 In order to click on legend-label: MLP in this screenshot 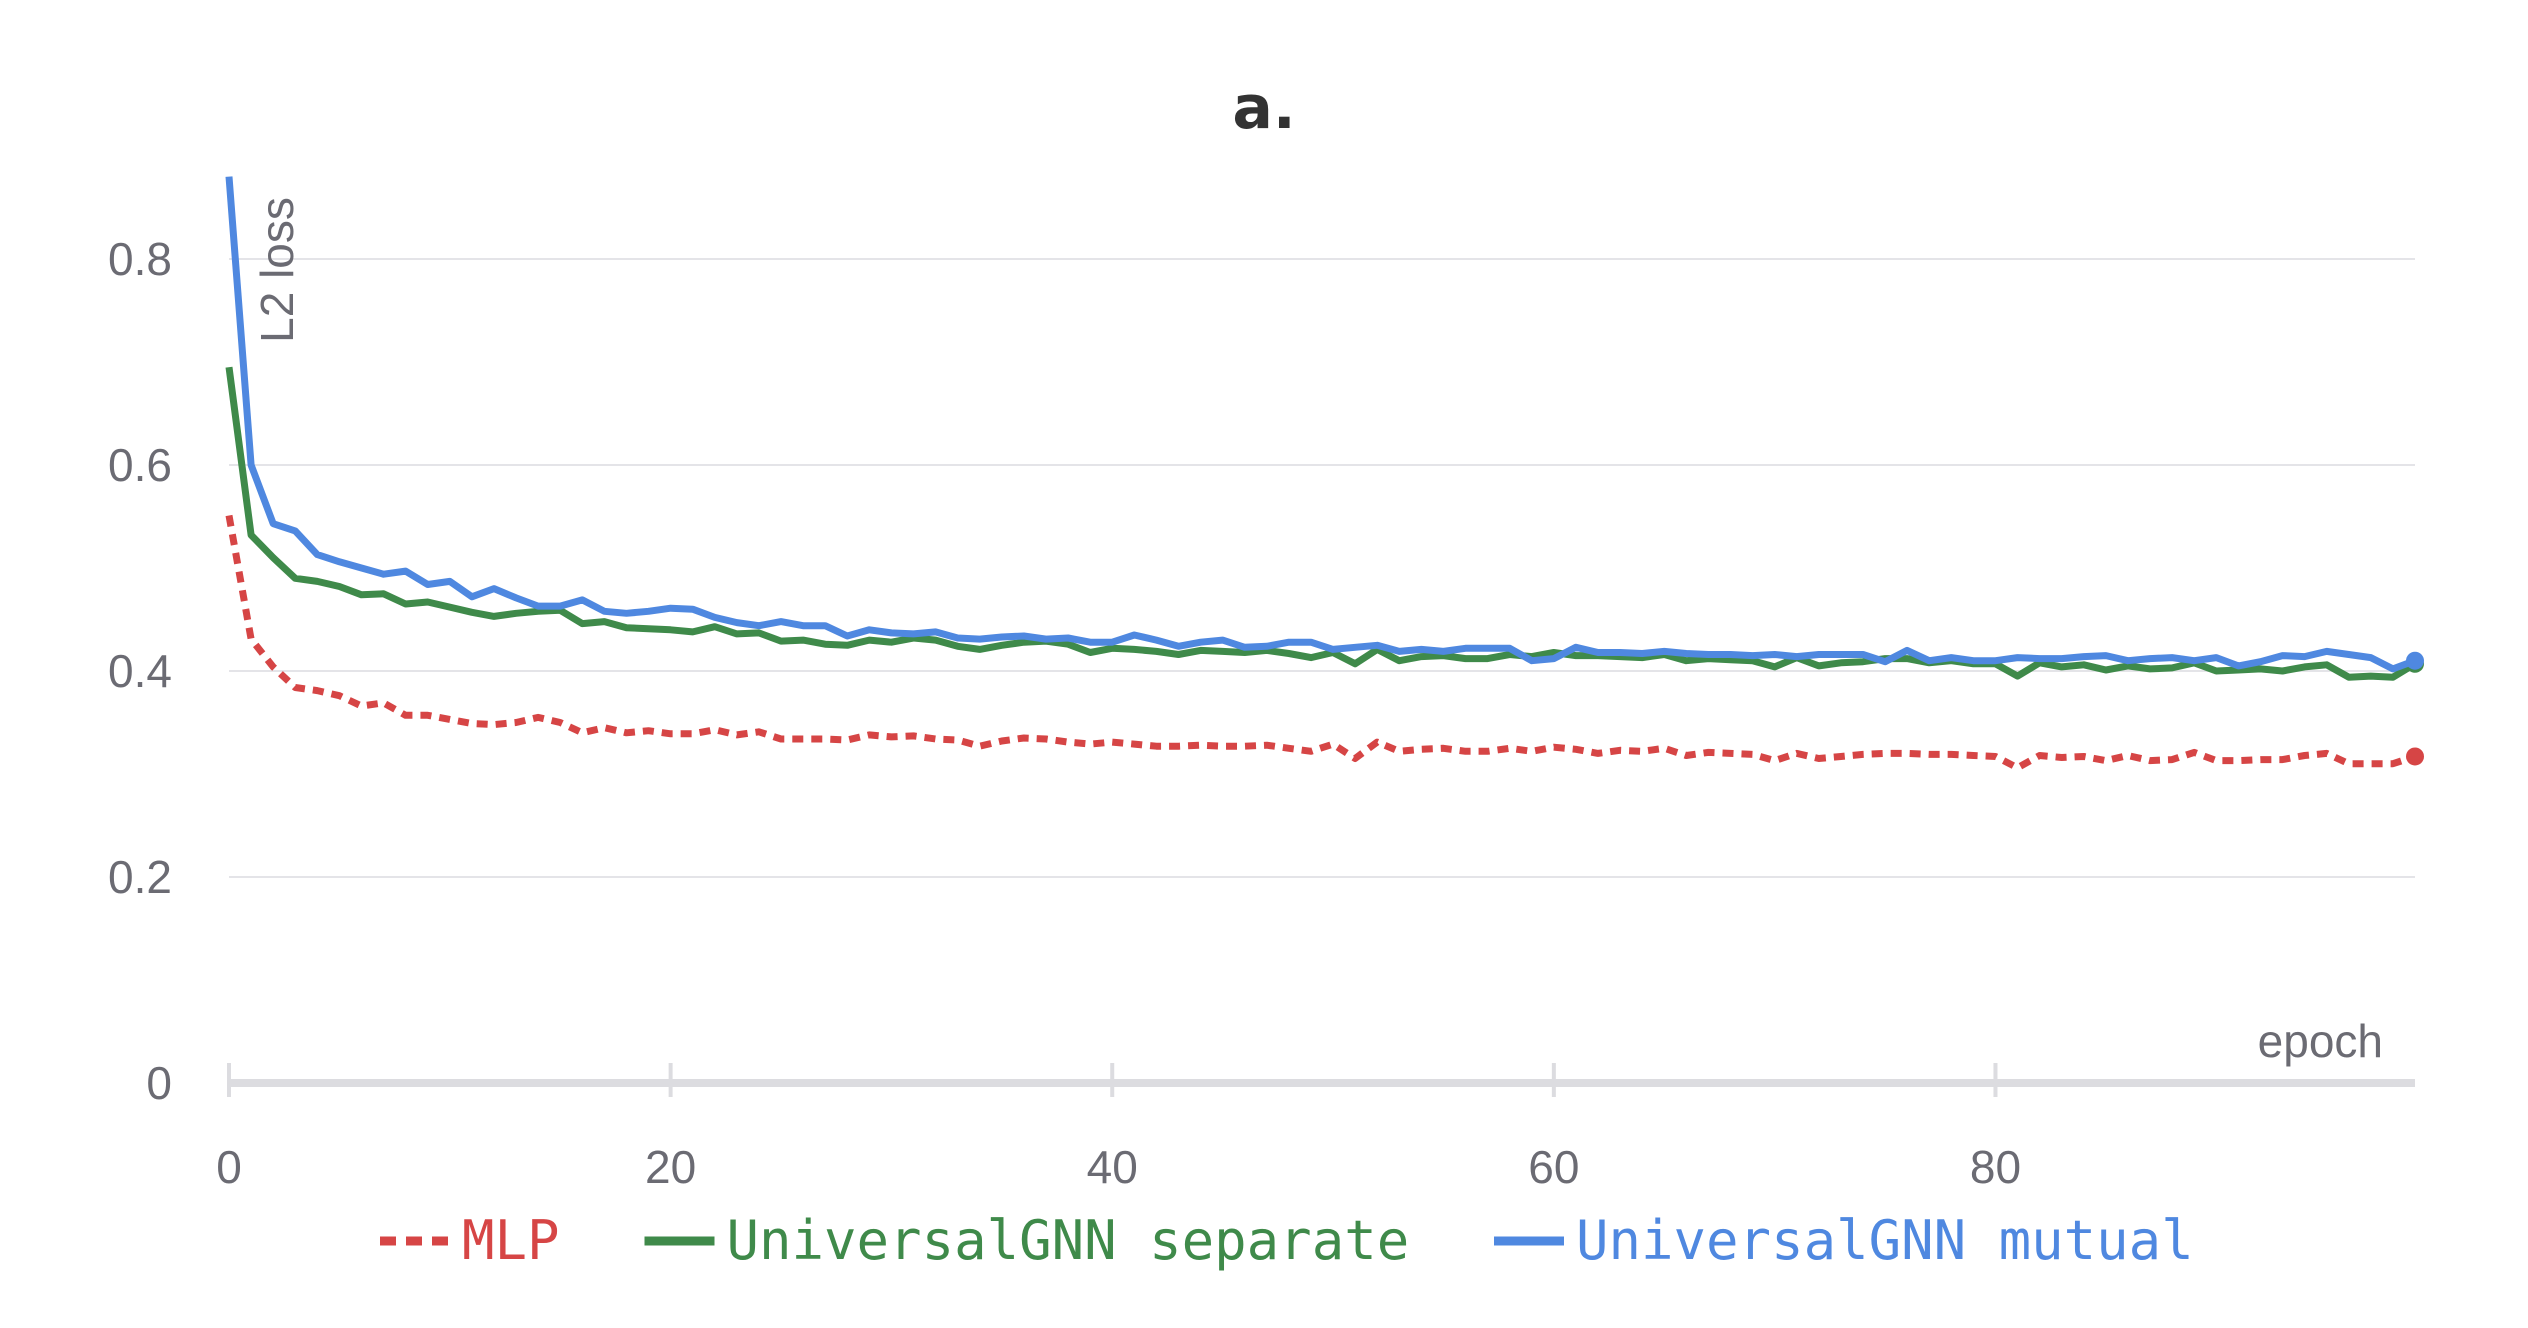, I will do `click(511, 1240)`.